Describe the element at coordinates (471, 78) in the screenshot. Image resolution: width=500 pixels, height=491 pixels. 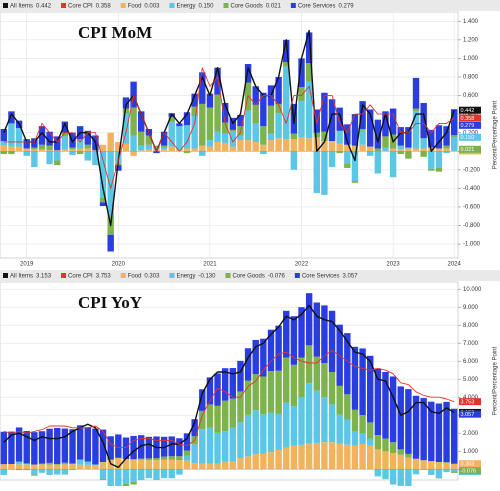
I see `y-tick-label: 0.800` at that location.